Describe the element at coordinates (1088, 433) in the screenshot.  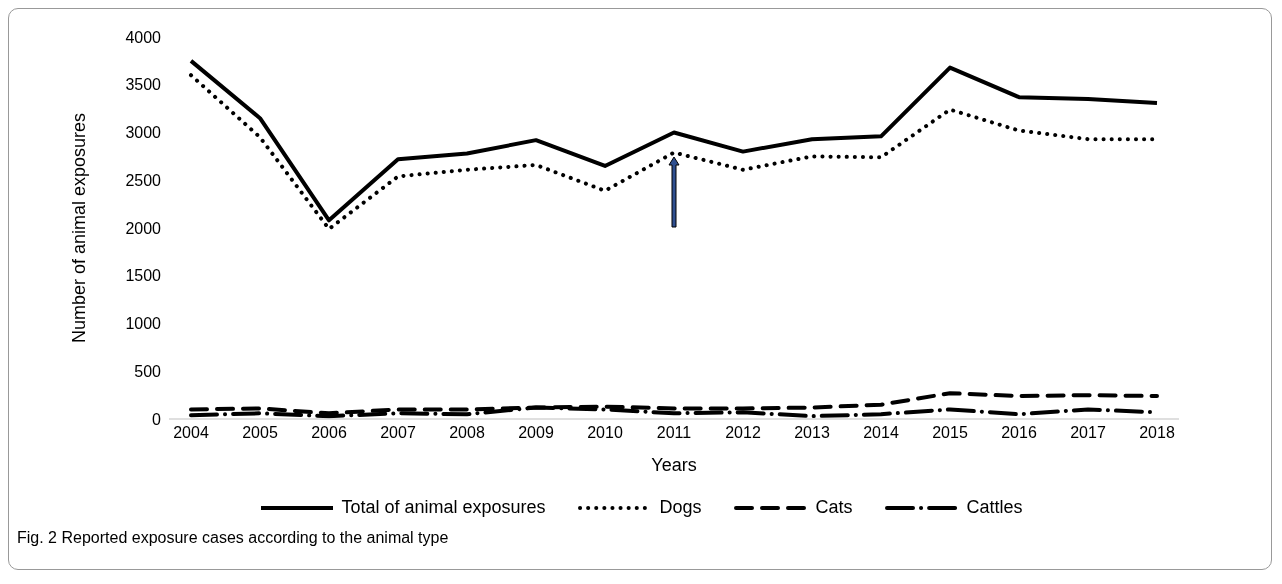
I see `x-tick-label: 2017` at that location.